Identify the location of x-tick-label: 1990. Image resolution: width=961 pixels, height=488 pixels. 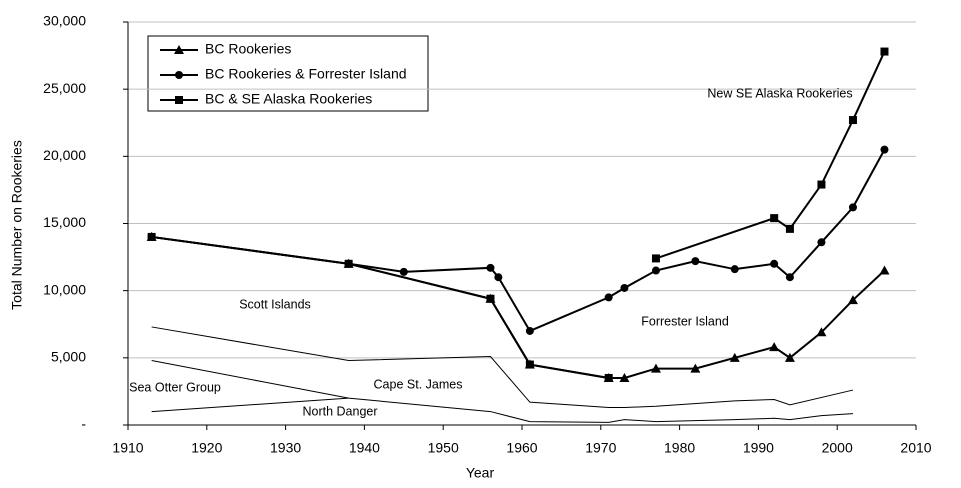
(758, 448).